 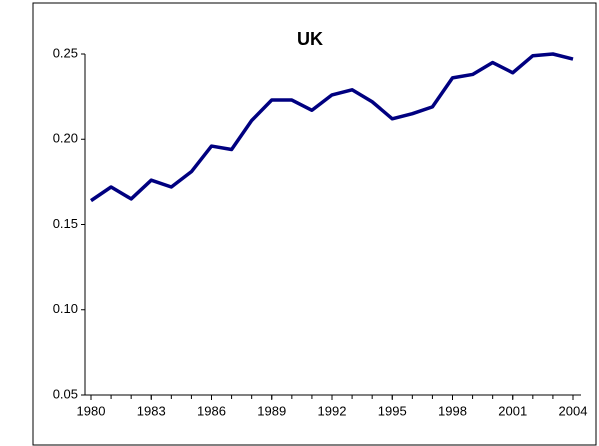 I want to click on y-tick-label: 0.25, so click(x=65, y=52).